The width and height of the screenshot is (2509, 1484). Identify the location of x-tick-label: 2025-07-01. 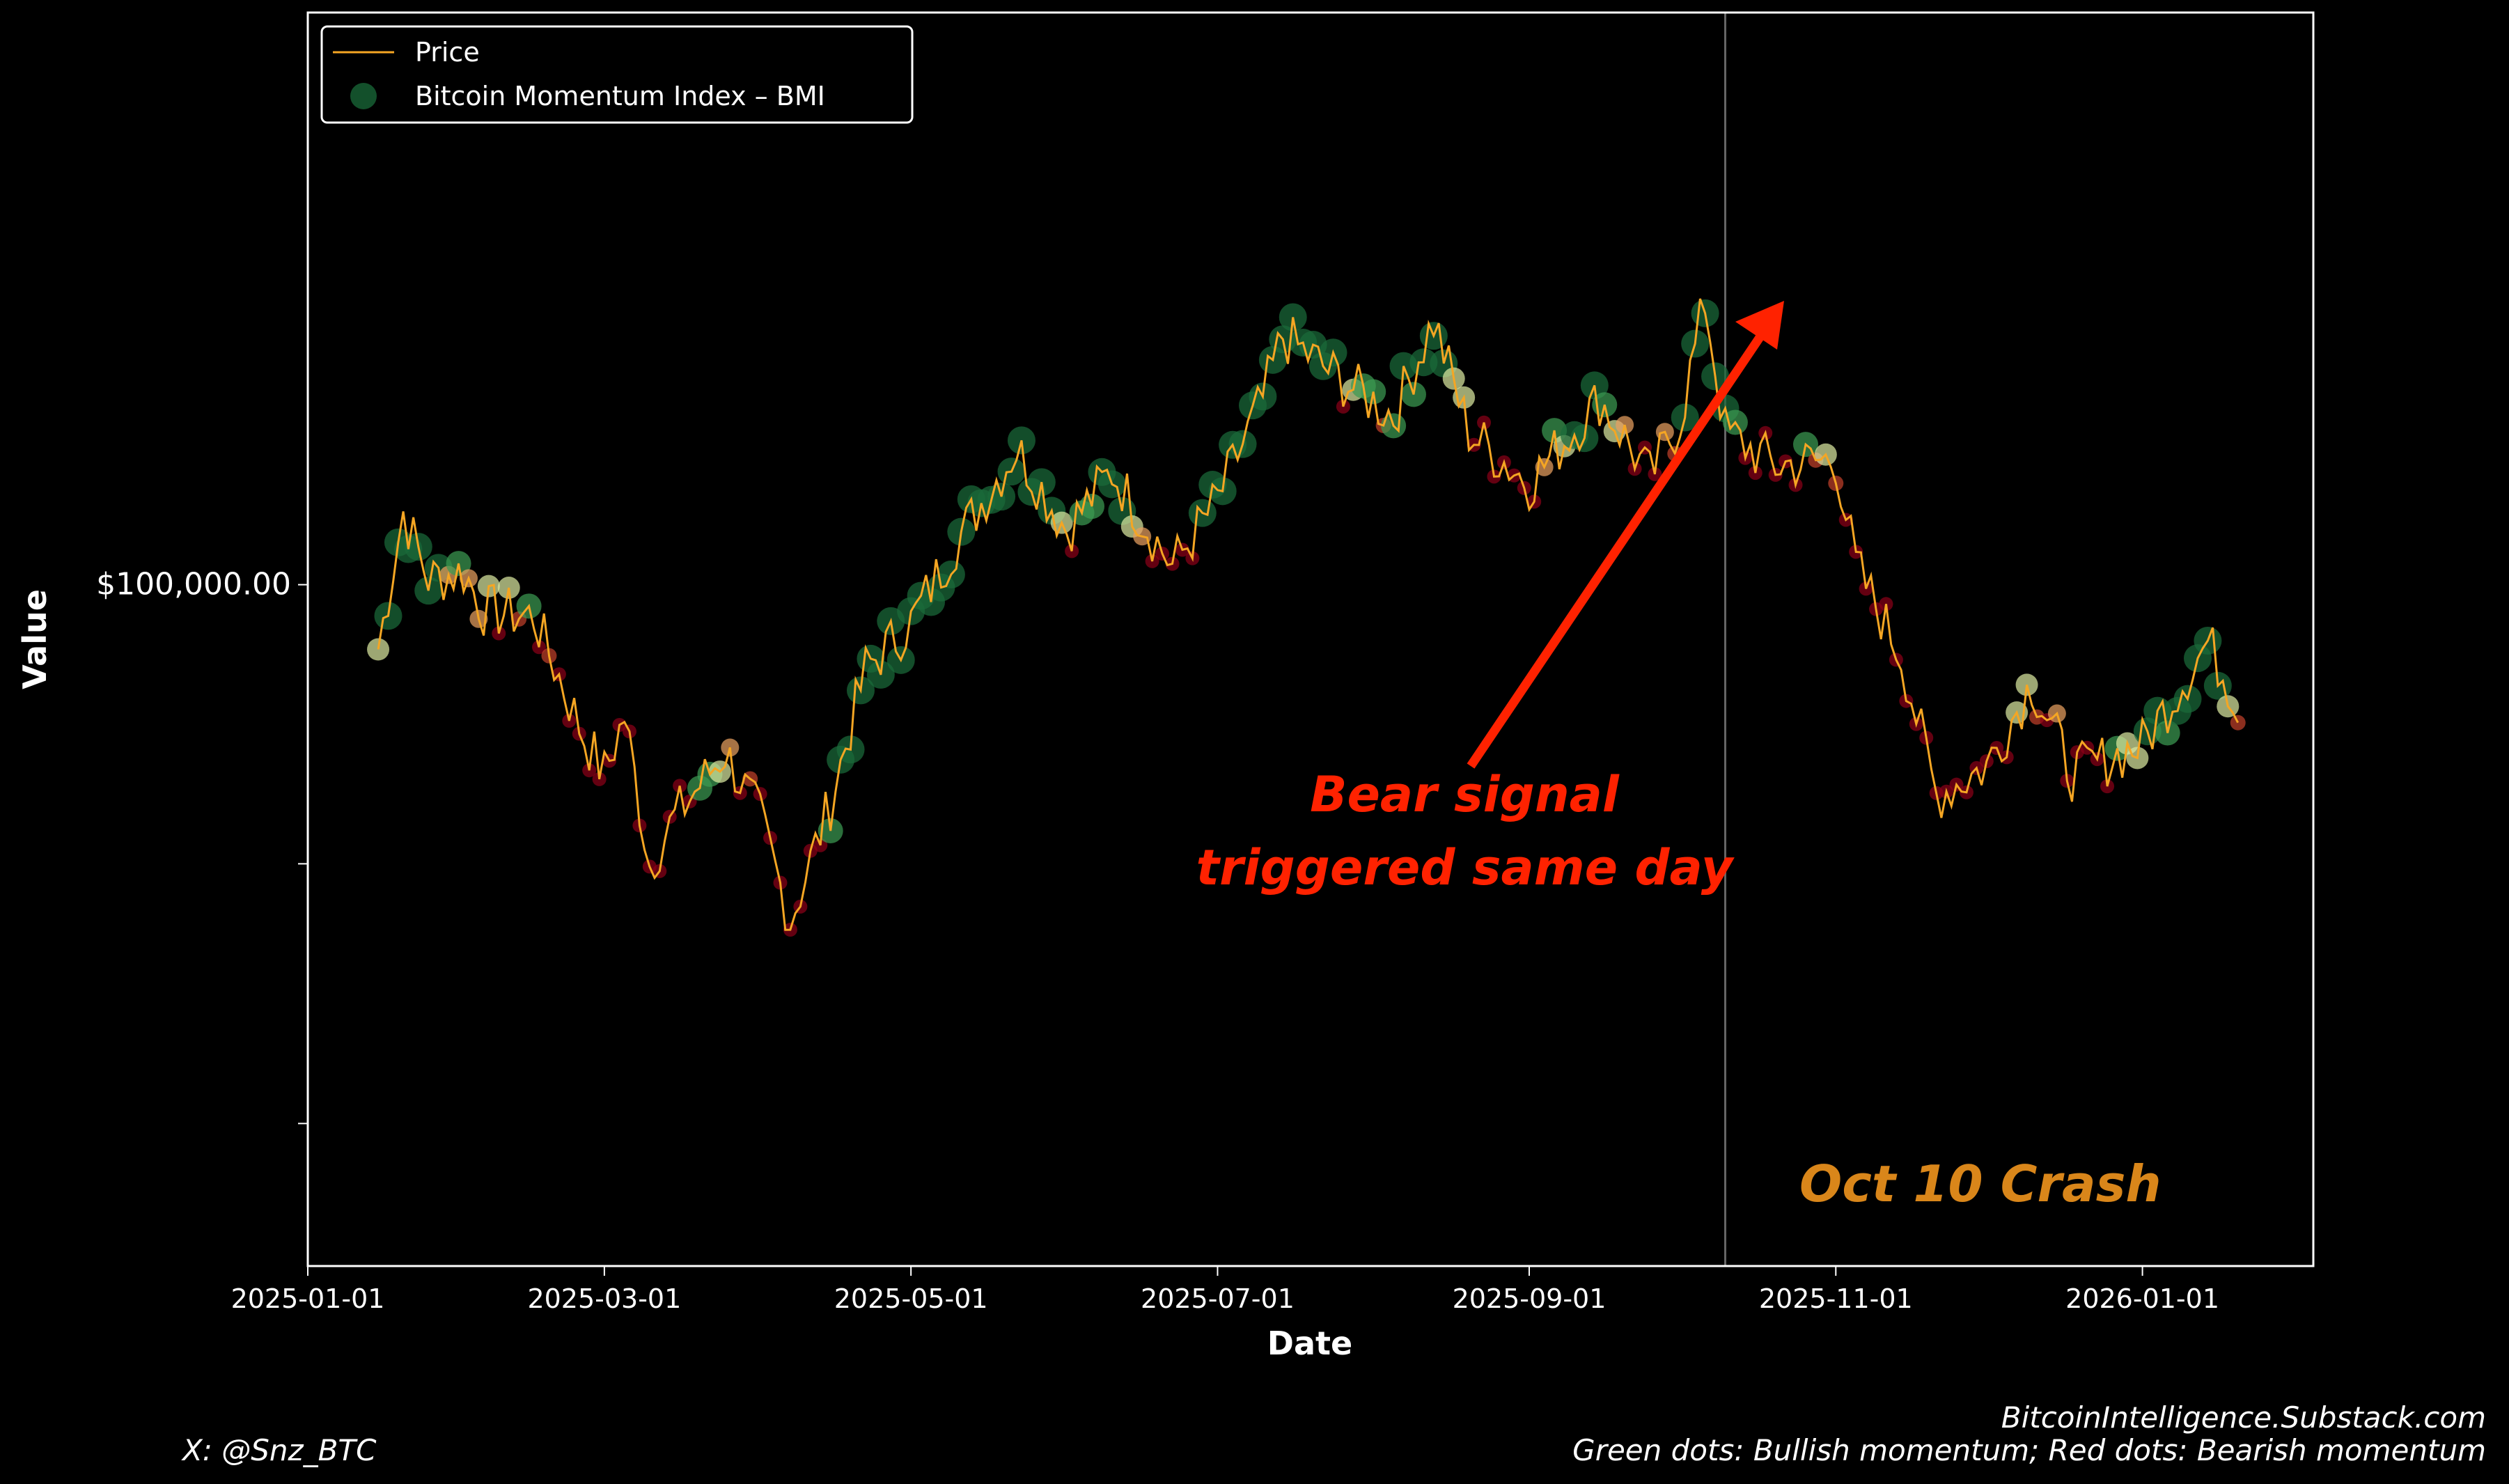
(1218, 1298).